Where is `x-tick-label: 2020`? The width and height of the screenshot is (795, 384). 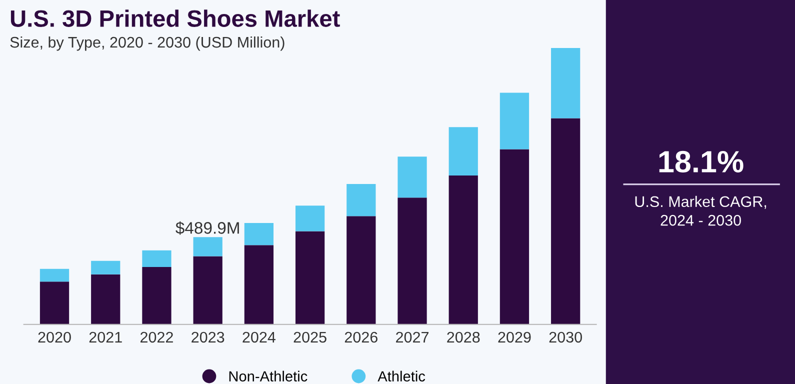
x-tick-label: 2020 is located at coordinates (54, 337).